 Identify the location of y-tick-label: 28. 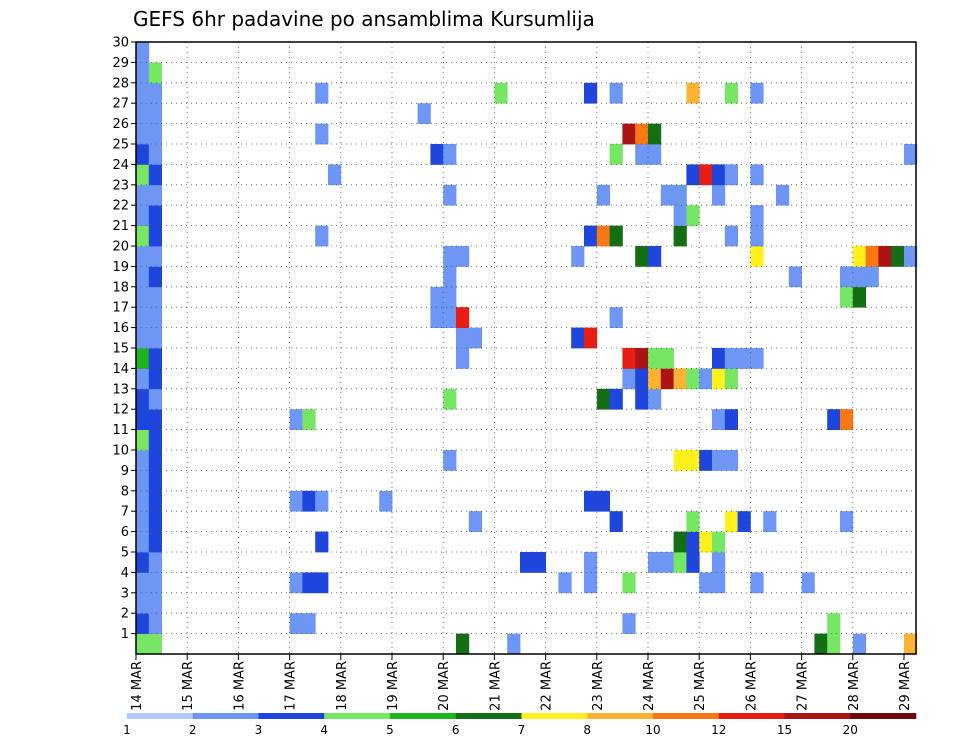
(120, 83).